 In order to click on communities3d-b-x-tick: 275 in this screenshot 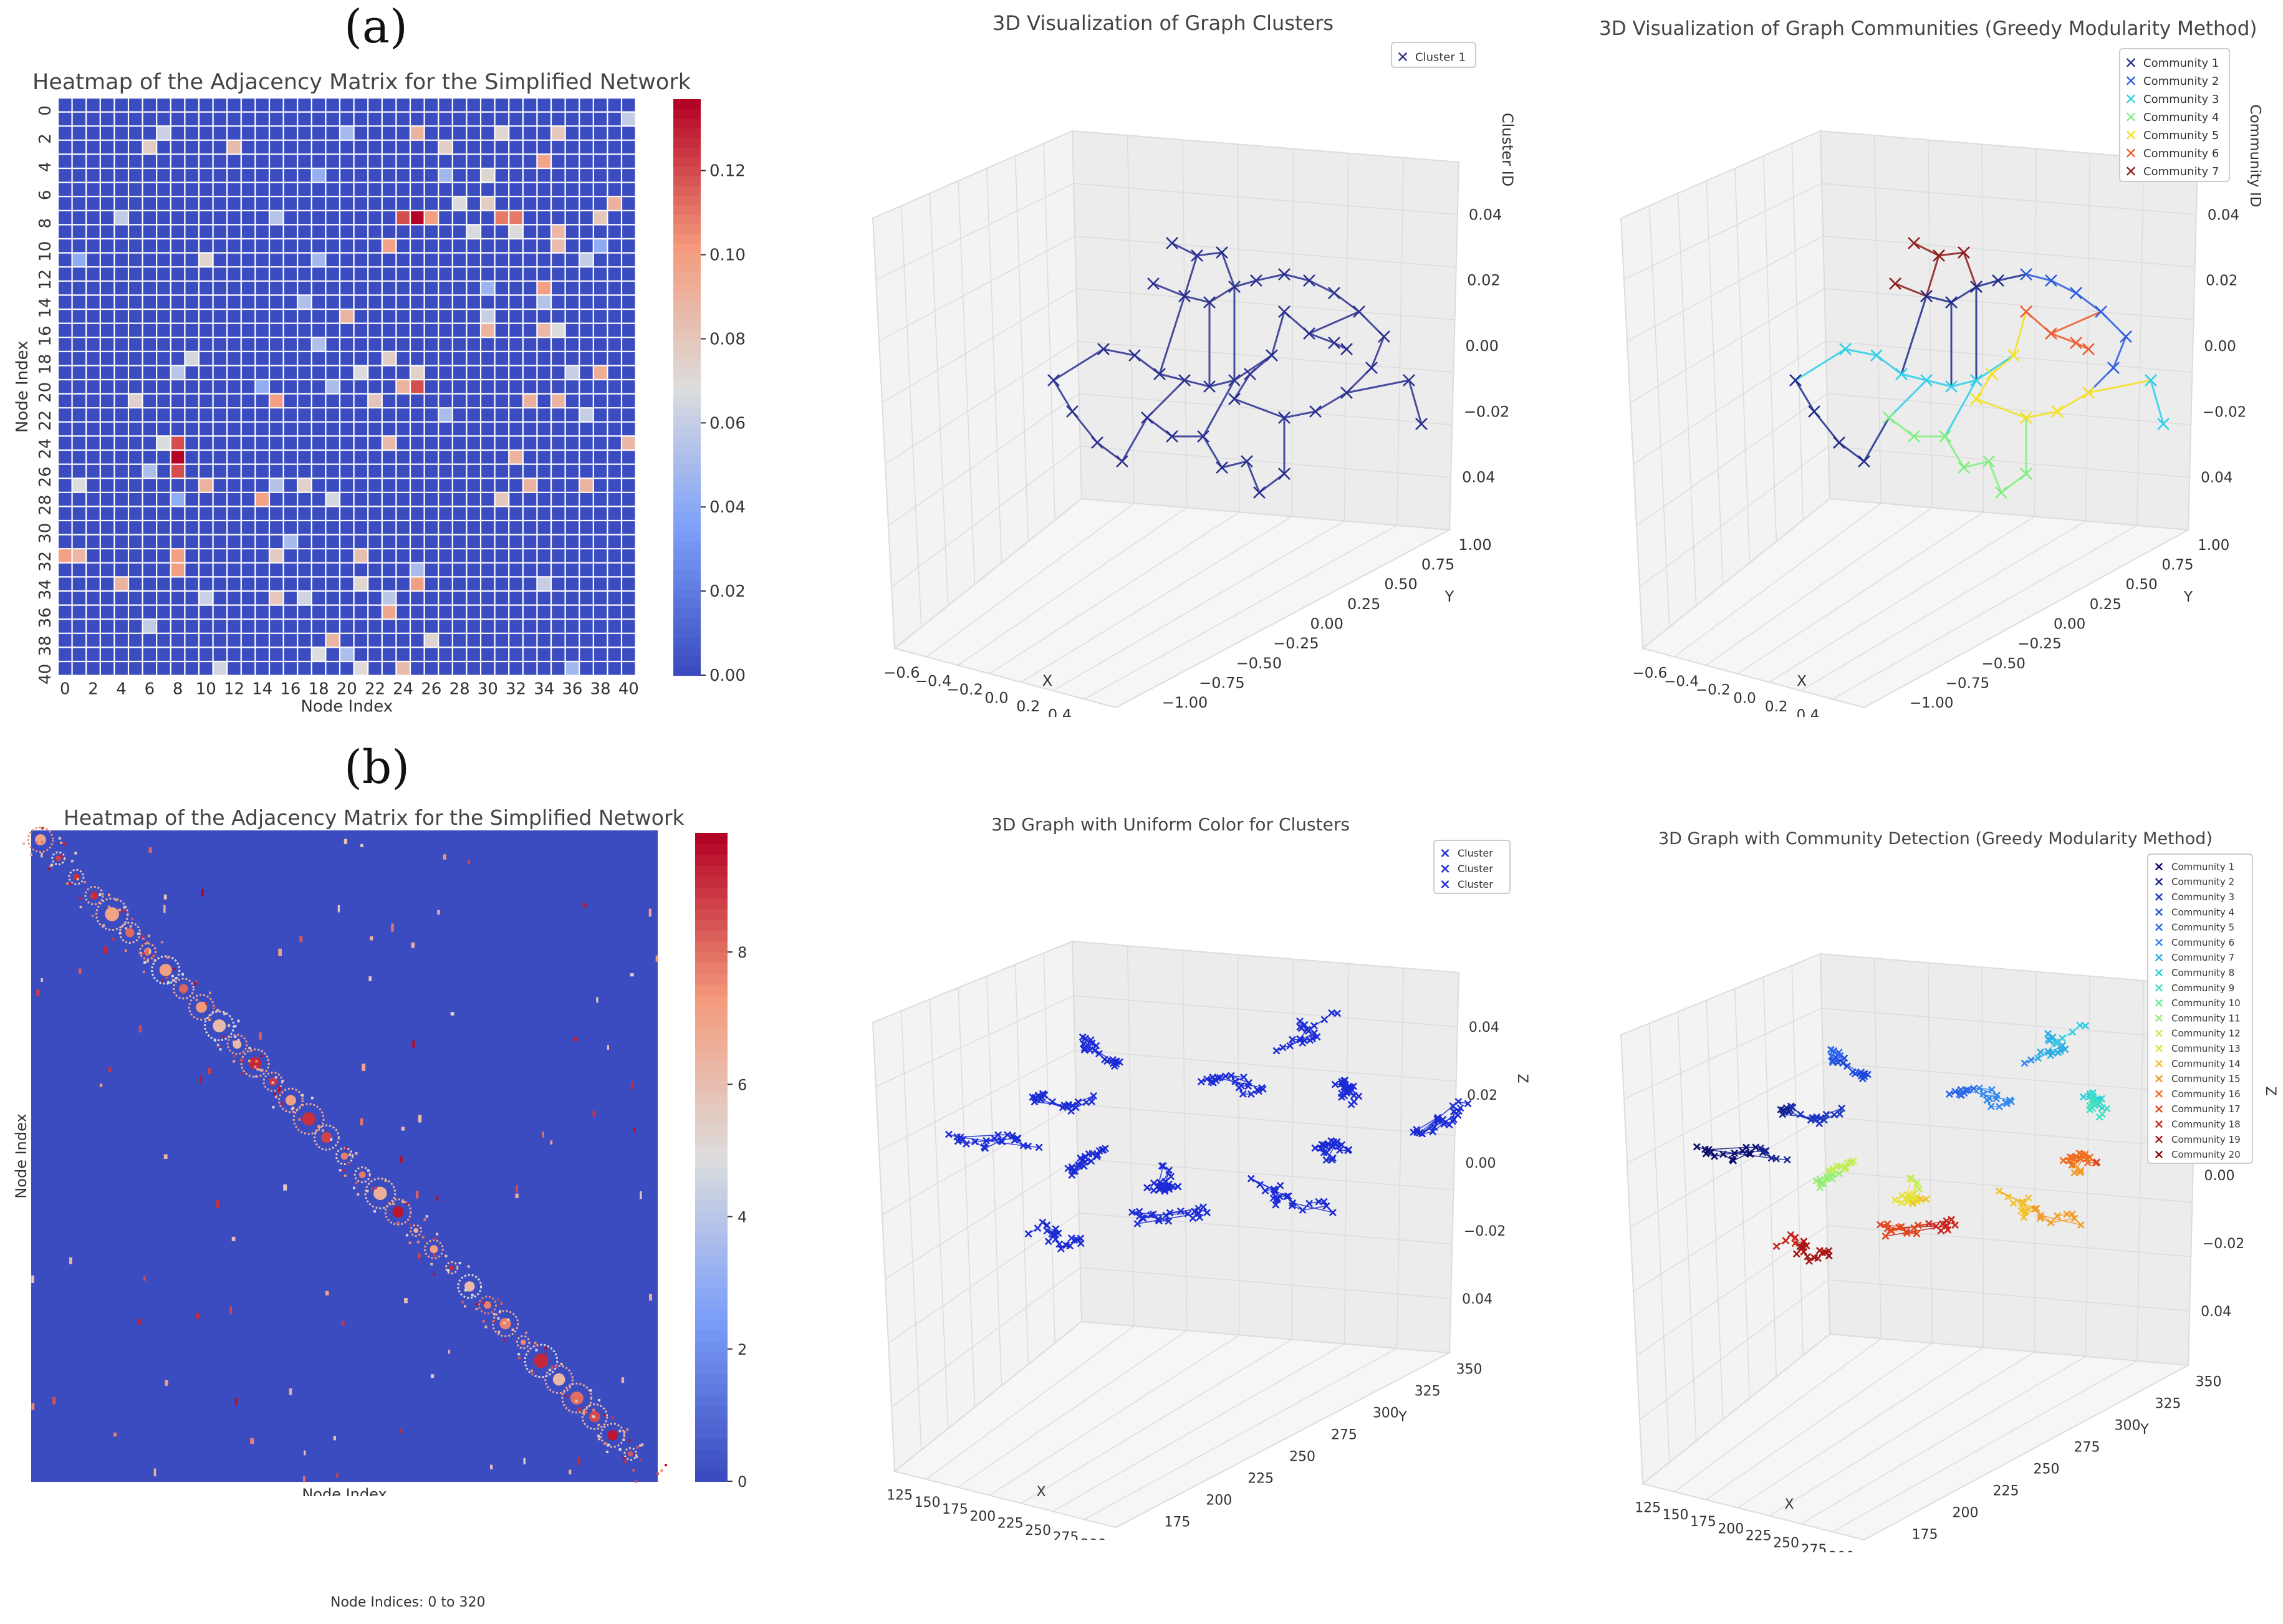, I will do `click(1813, 1547)`.